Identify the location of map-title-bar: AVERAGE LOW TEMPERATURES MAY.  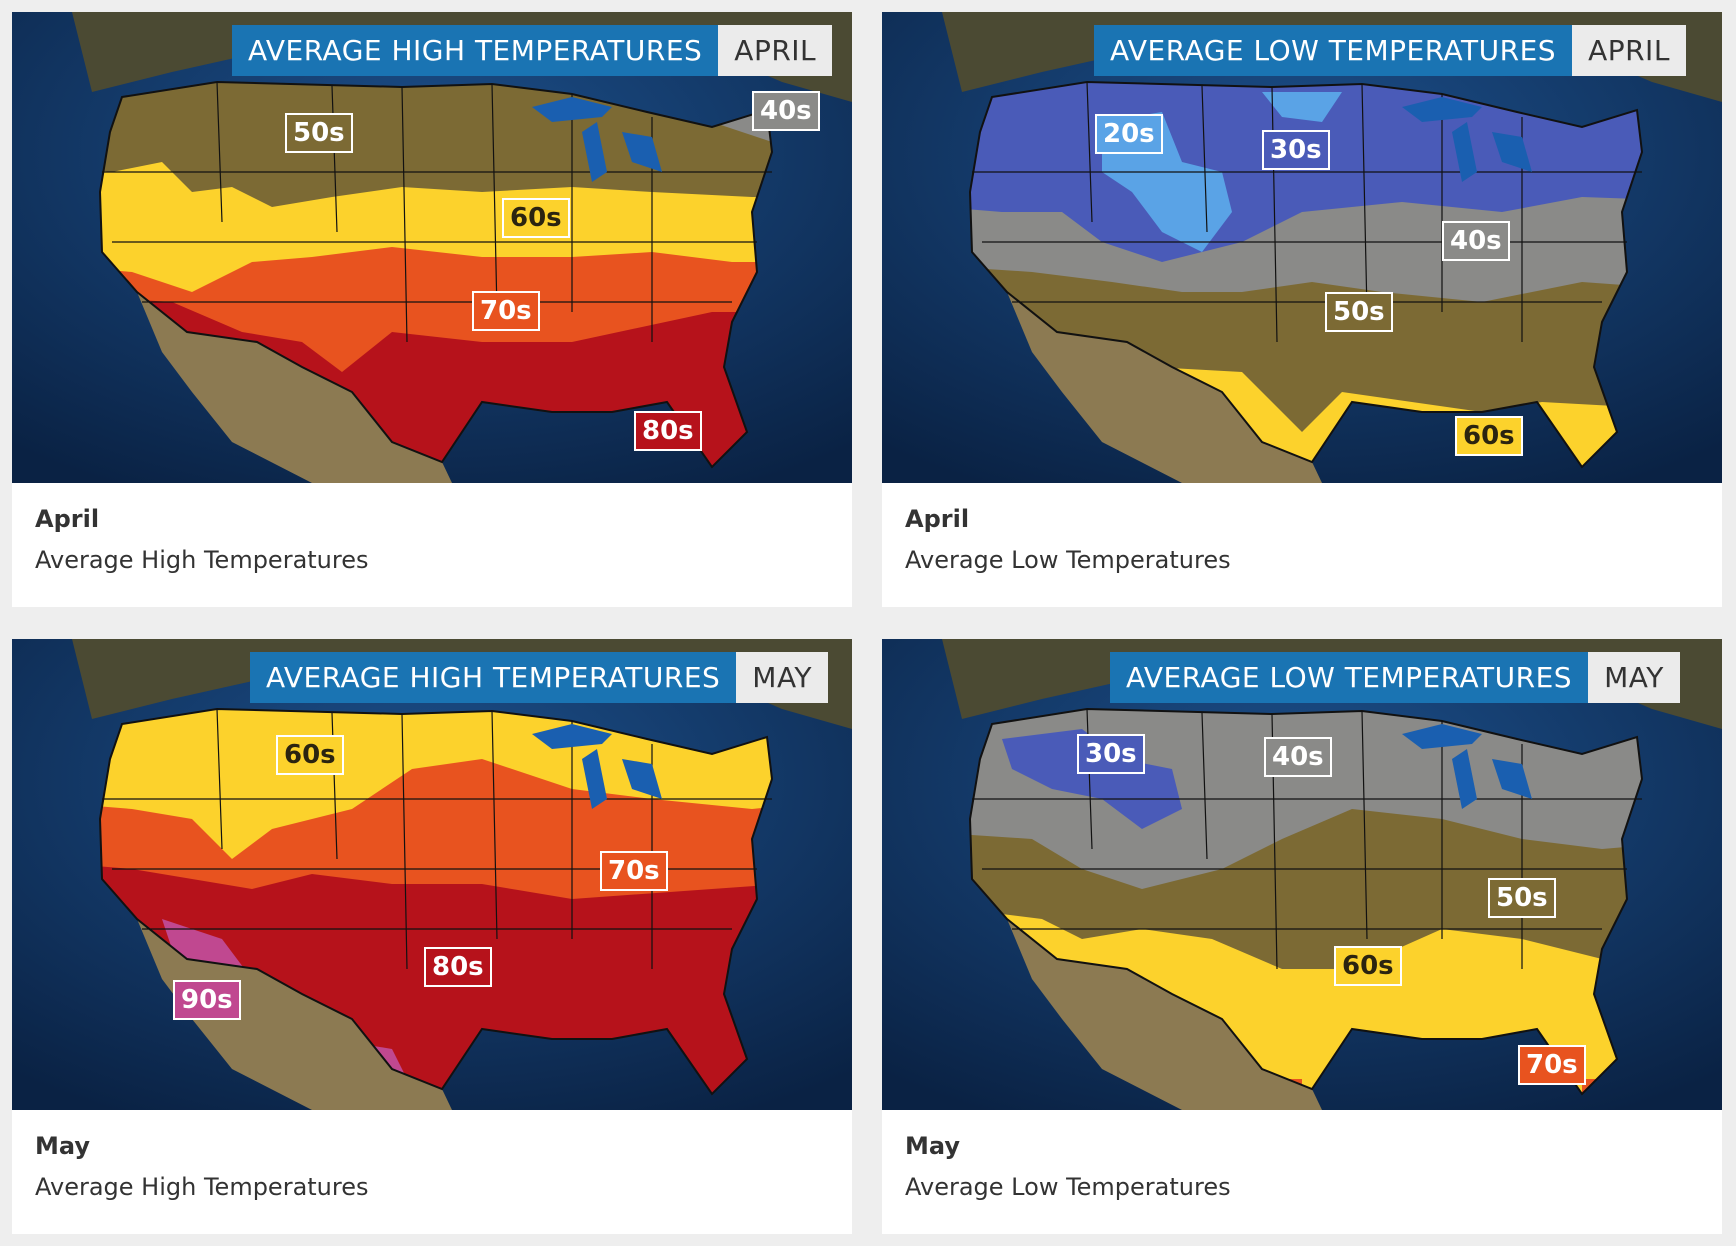
(1395, 677).